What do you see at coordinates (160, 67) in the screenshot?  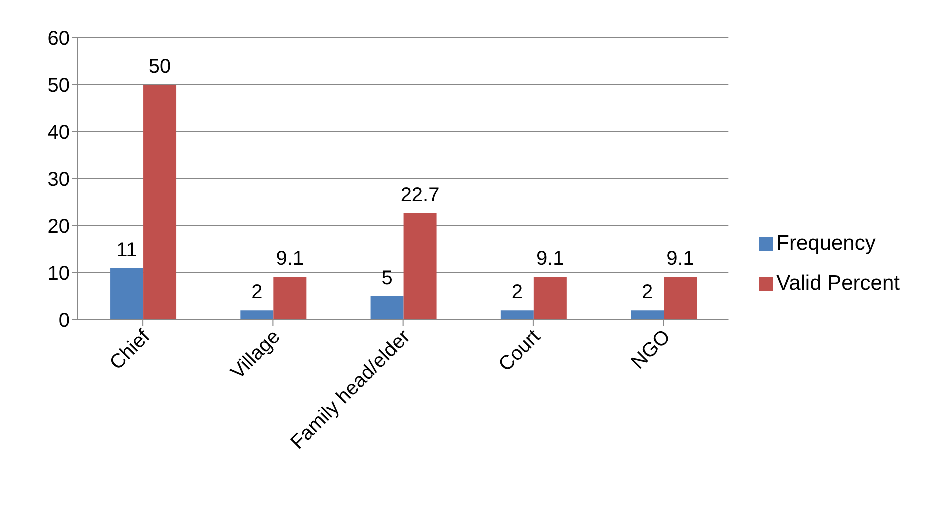 I see `data-label: 50` at bounding box center [160, 67].